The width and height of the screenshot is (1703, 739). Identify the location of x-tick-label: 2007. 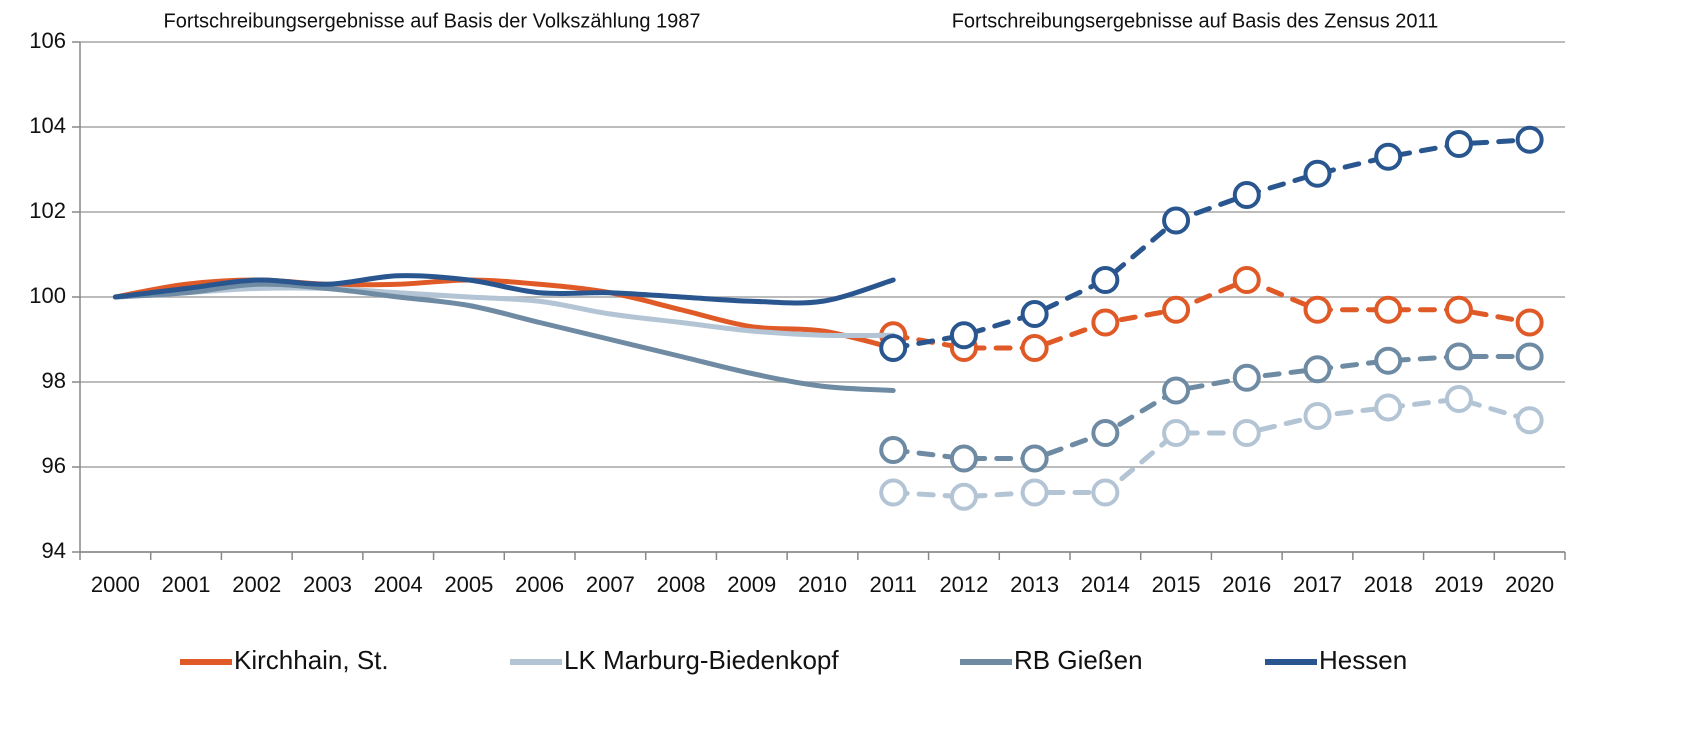
(610, 584).